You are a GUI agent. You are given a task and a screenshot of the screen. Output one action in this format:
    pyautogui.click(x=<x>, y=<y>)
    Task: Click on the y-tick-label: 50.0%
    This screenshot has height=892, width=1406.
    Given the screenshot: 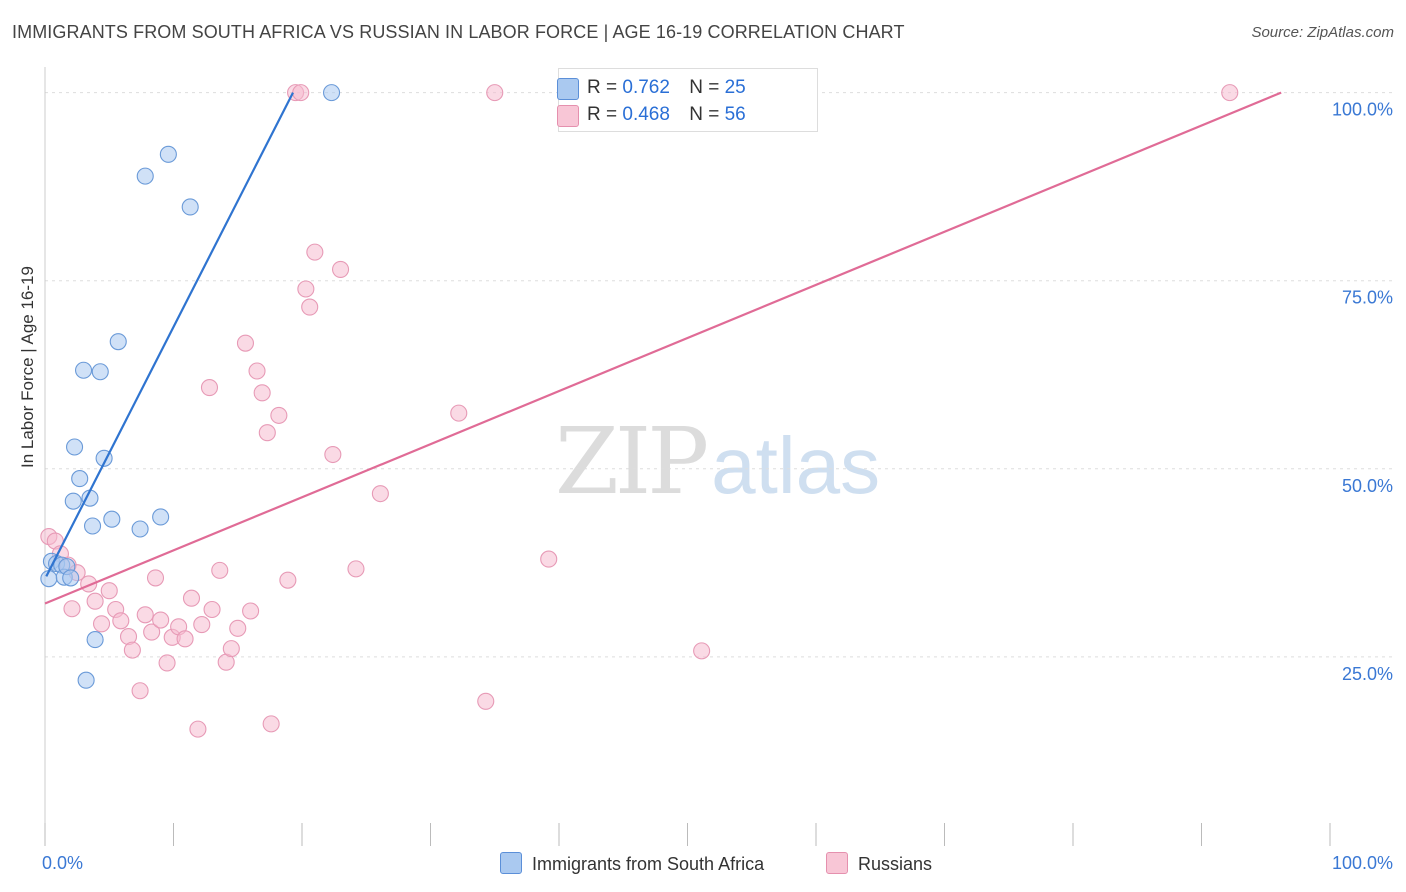 What is the action you would take?
    pyautogui.click(x=1367, y=486)
    